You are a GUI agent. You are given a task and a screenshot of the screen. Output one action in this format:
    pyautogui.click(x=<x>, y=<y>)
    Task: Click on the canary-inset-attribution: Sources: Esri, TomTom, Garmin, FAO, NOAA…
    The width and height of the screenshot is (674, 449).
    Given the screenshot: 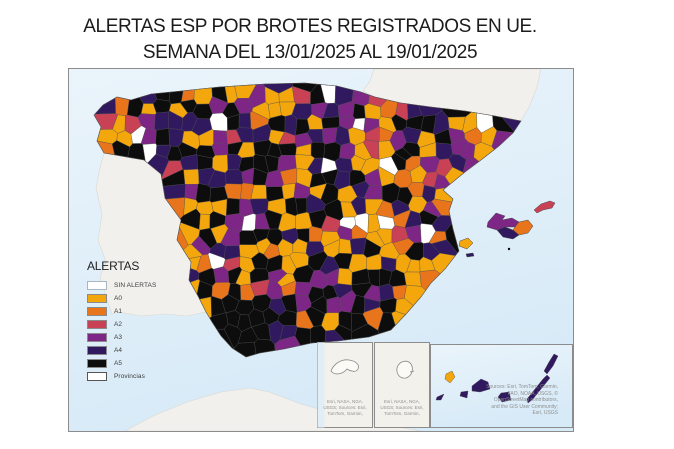 What is the action you would take?
    pyautogui.click(x=522, y=400)
    